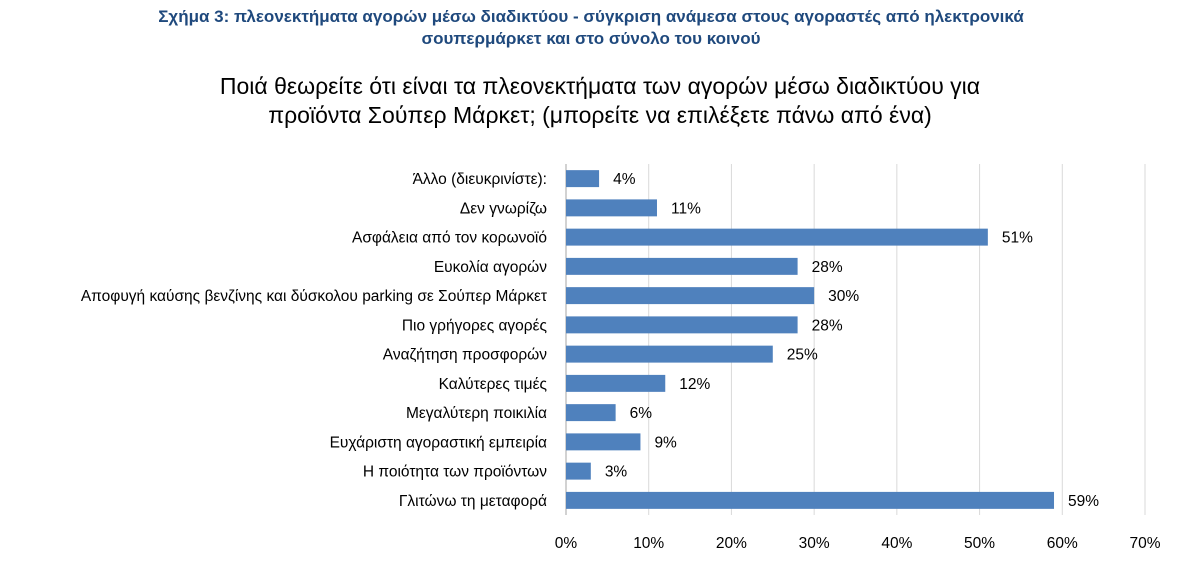 Image resolution: width=1182 pixels, height=563 pixels. What do you see at coordinates (694, 384) in the screenshot?
I see `data-label: 12%` at bounding box center [694, 384].